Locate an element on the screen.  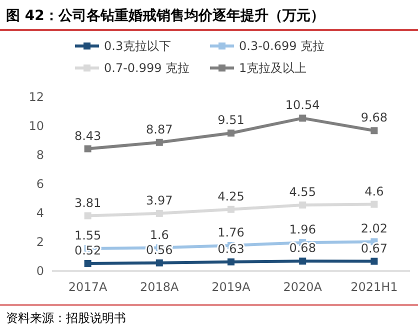
legend-label: 0.3-0.699 克拉 is located at coordinates (282, 46).